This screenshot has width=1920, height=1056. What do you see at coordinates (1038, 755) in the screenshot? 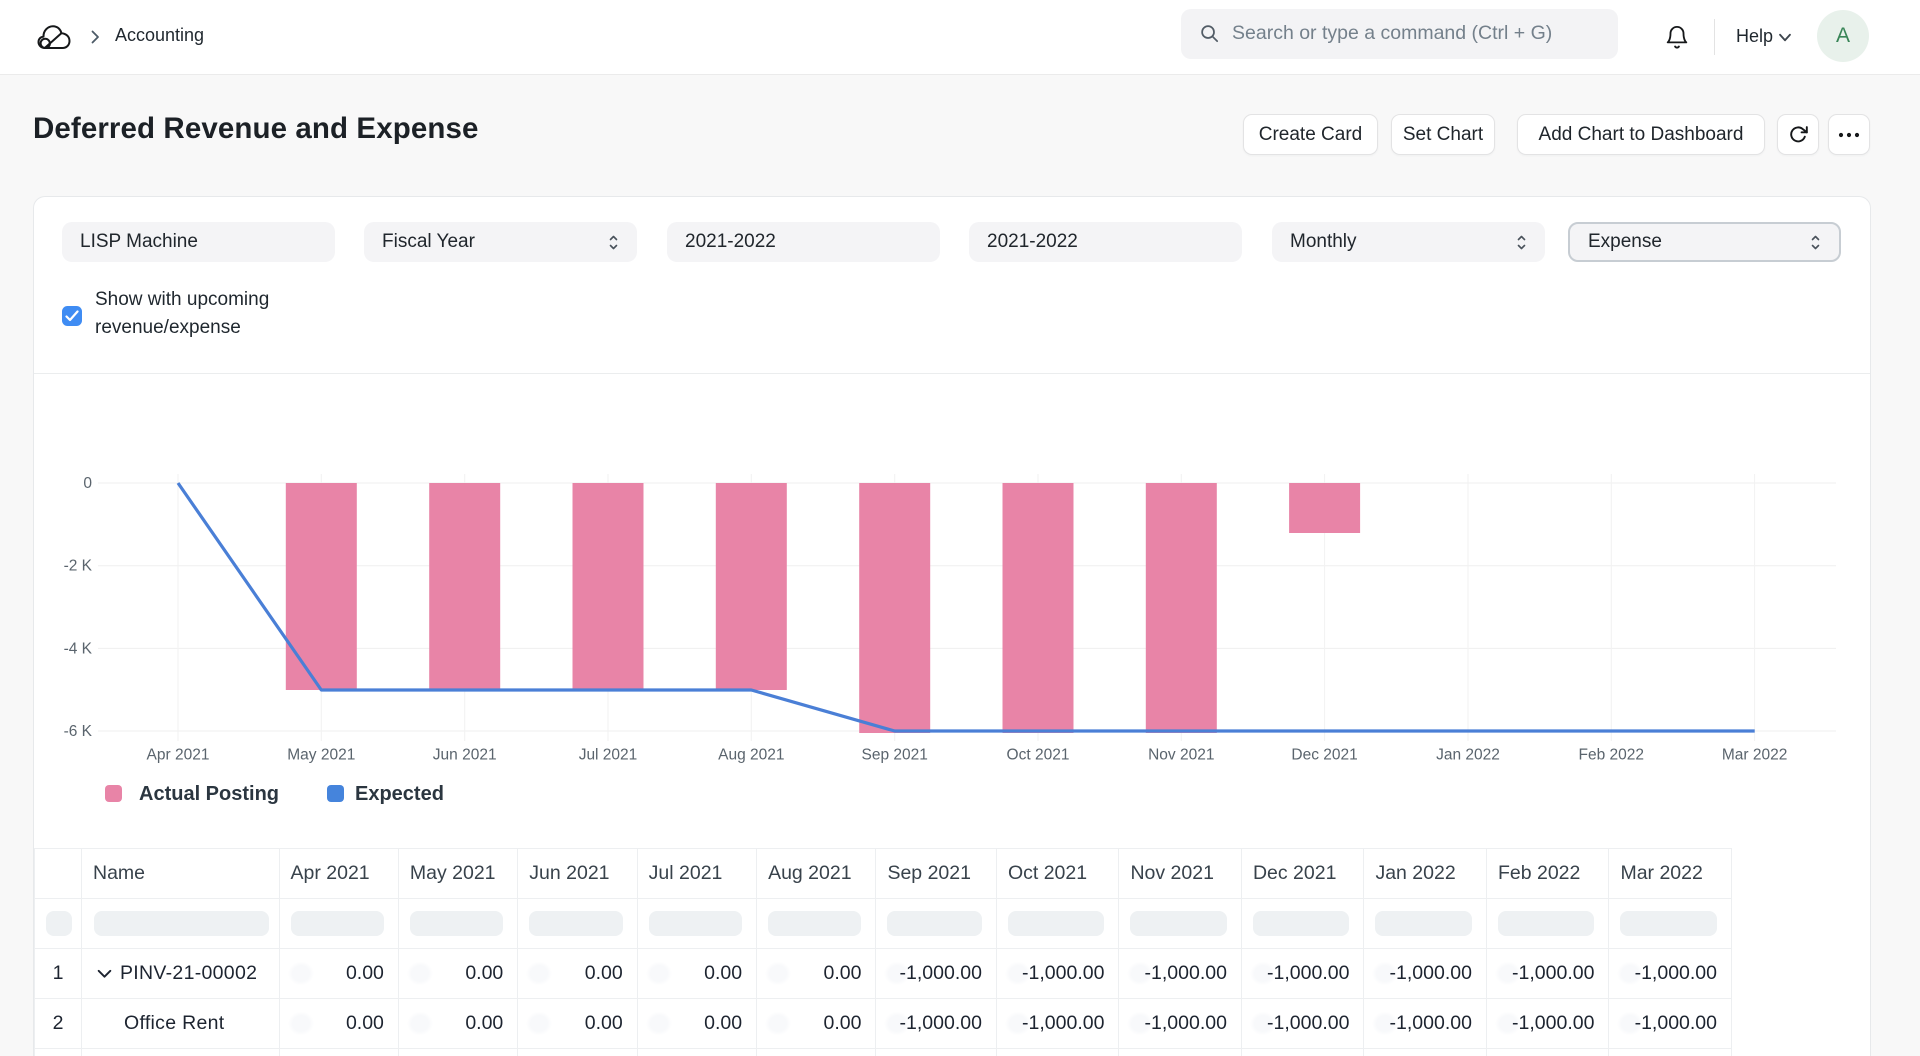
I see `svg-text: Oct 2021` at bounding box center [1038, 755].